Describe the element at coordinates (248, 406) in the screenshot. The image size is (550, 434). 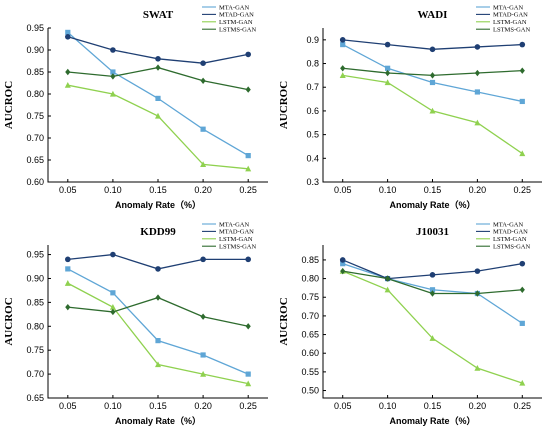
I see `chart-kdd99-xtick-label: 0.25` at that location.